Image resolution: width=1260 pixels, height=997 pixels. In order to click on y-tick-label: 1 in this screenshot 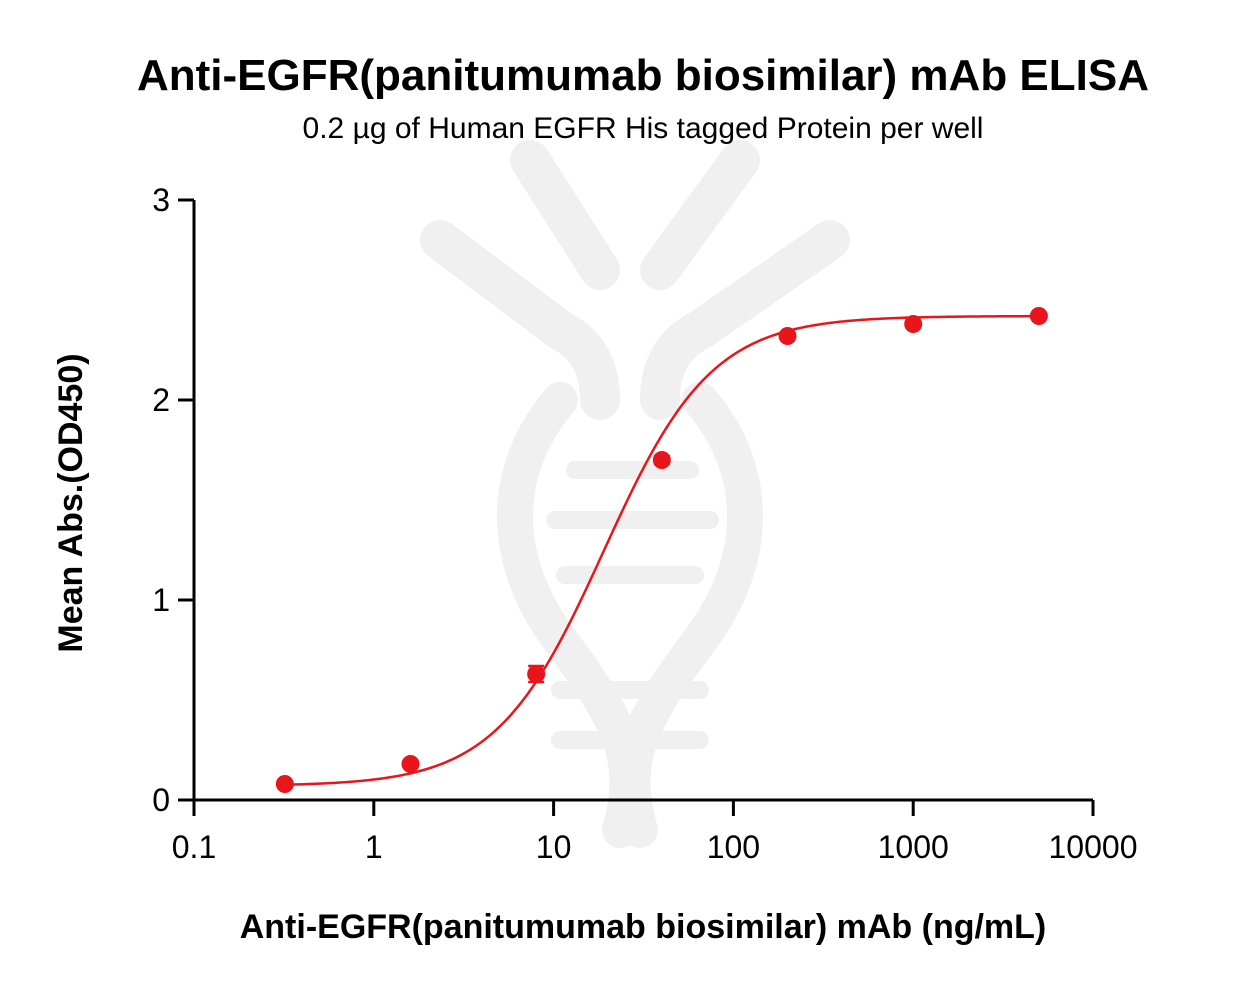, I will do `click(161, 600)`.